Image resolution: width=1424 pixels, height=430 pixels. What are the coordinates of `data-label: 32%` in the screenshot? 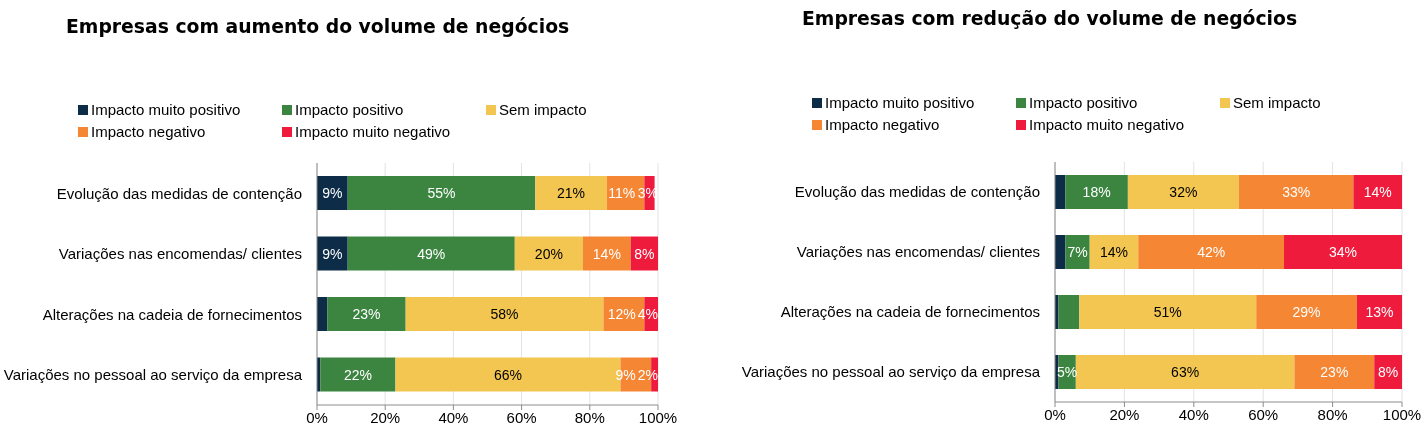 It's located at (1183, 192).